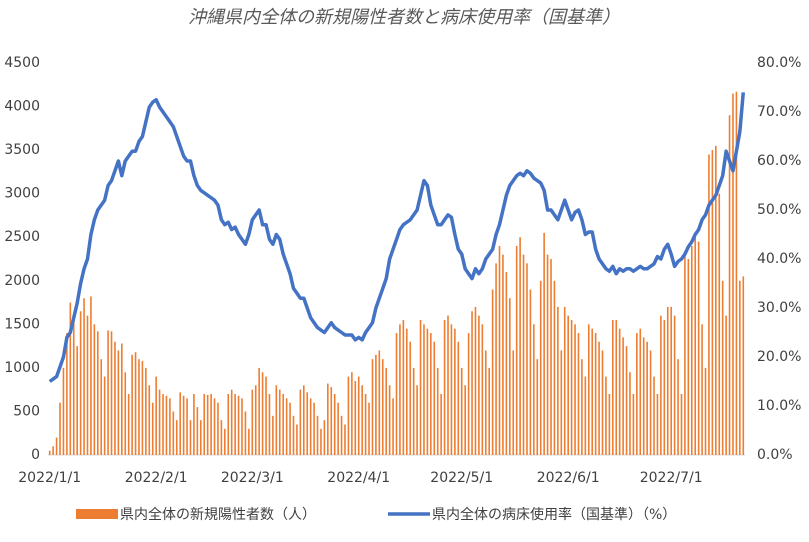  I want to click on y2-tick-label: 20.0%, so click(779, 357).